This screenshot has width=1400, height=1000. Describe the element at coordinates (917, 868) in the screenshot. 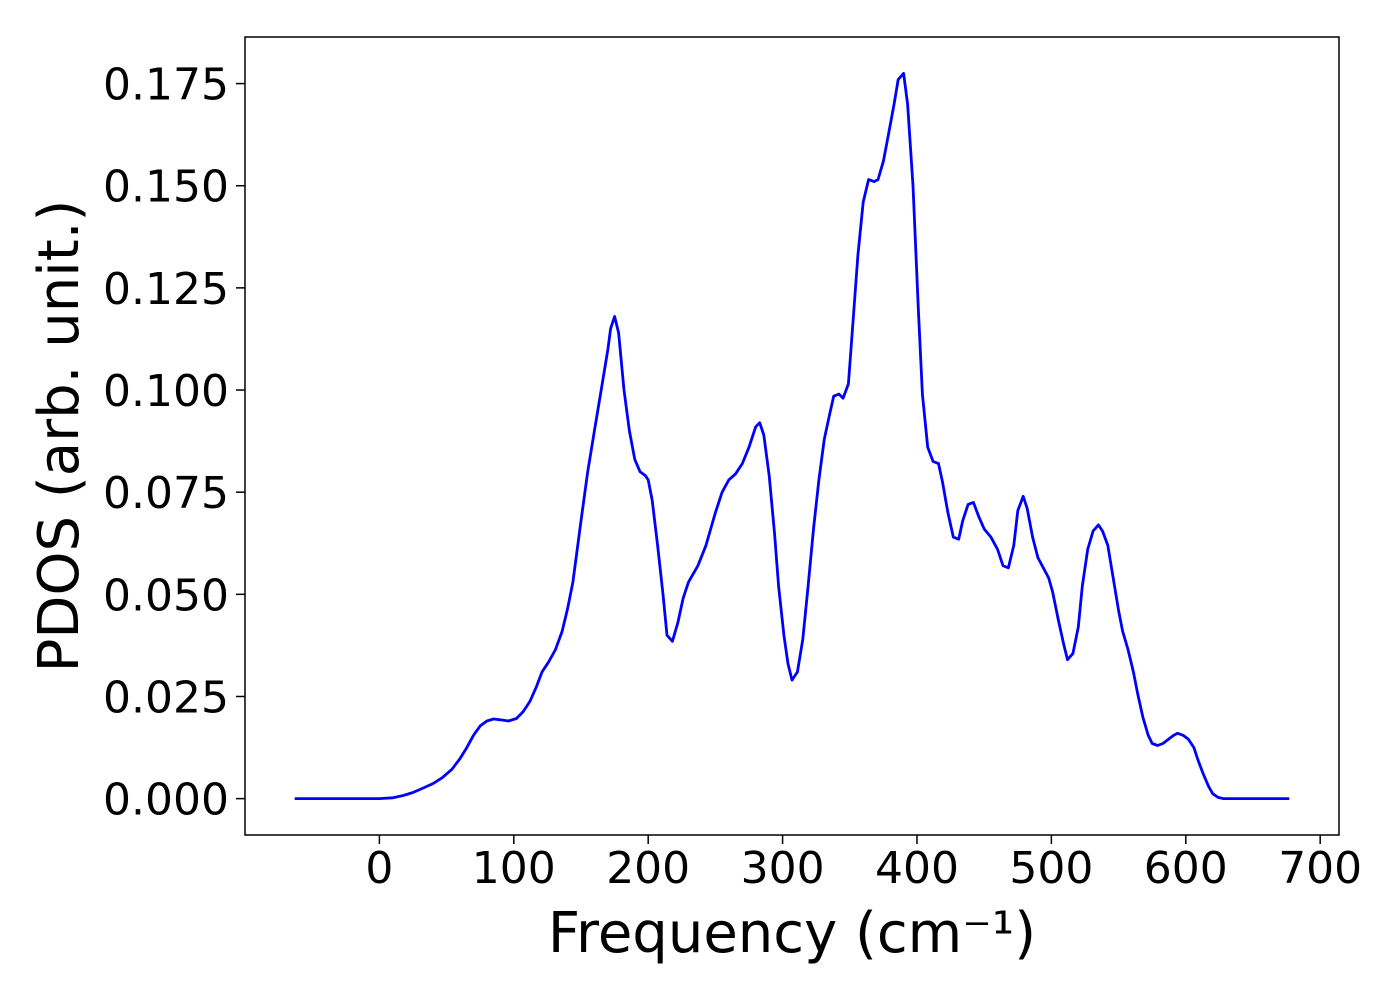

I see `x-tick-label: 400` at that location.